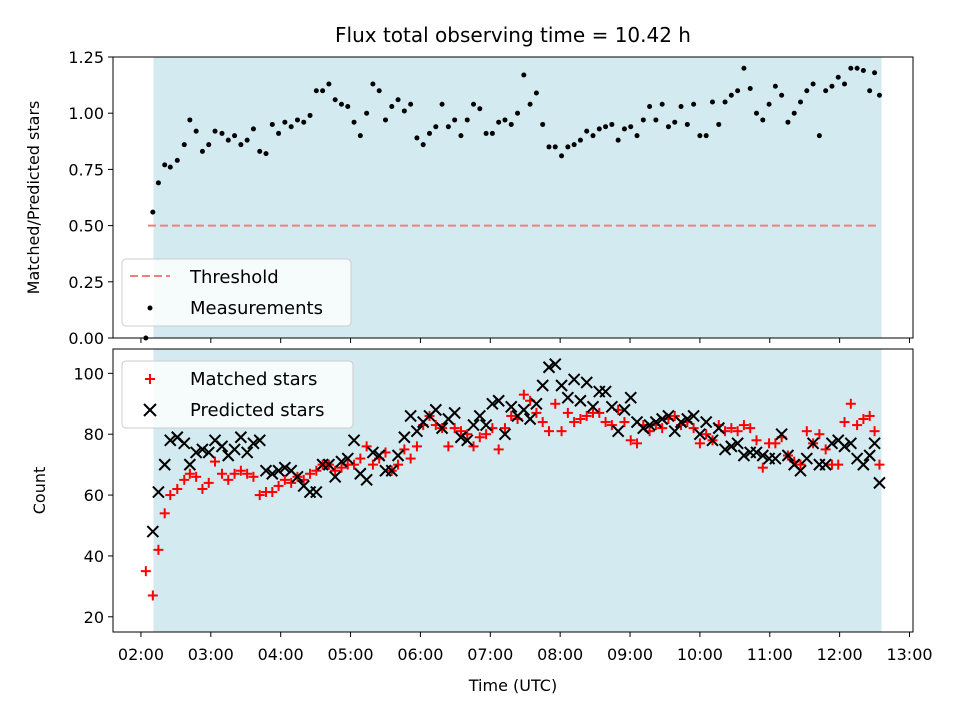  I want to click on bottom-x-tick-label: 04:00, so click(281, 654).